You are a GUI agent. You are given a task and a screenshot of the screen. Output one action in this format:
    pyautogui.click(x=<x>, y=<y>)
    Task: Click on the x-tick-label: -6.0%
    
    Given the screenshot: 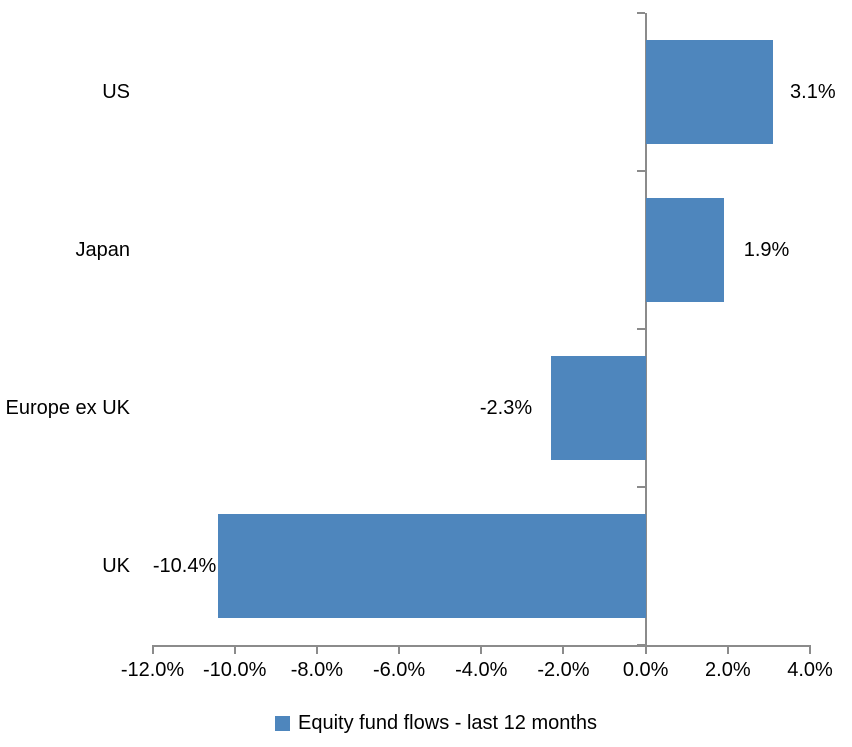 What is the action you would take?
    pyautogui.click(x=399, y=670)
    